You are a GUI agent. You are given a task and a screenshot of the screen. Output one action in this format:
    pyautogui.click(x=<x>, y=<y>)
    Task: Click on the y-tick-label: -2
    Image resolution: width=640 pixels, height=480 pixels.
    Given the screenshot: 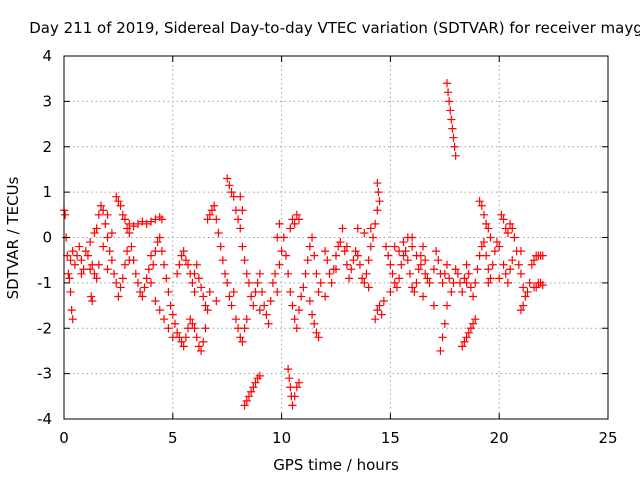 What is the action you would take?
    pyautogui.click(x=44, y=328)
    